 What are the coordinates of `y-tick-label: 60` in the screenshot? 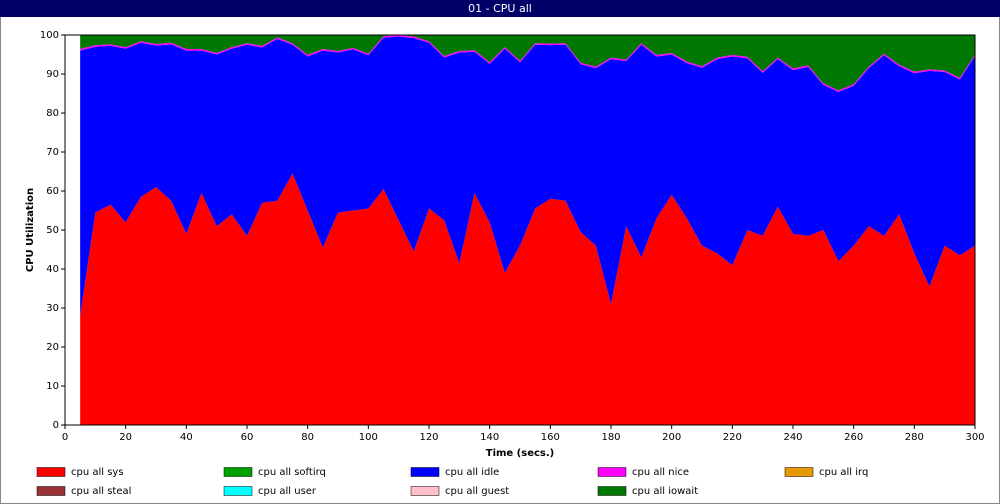 It's located at (52, 191).